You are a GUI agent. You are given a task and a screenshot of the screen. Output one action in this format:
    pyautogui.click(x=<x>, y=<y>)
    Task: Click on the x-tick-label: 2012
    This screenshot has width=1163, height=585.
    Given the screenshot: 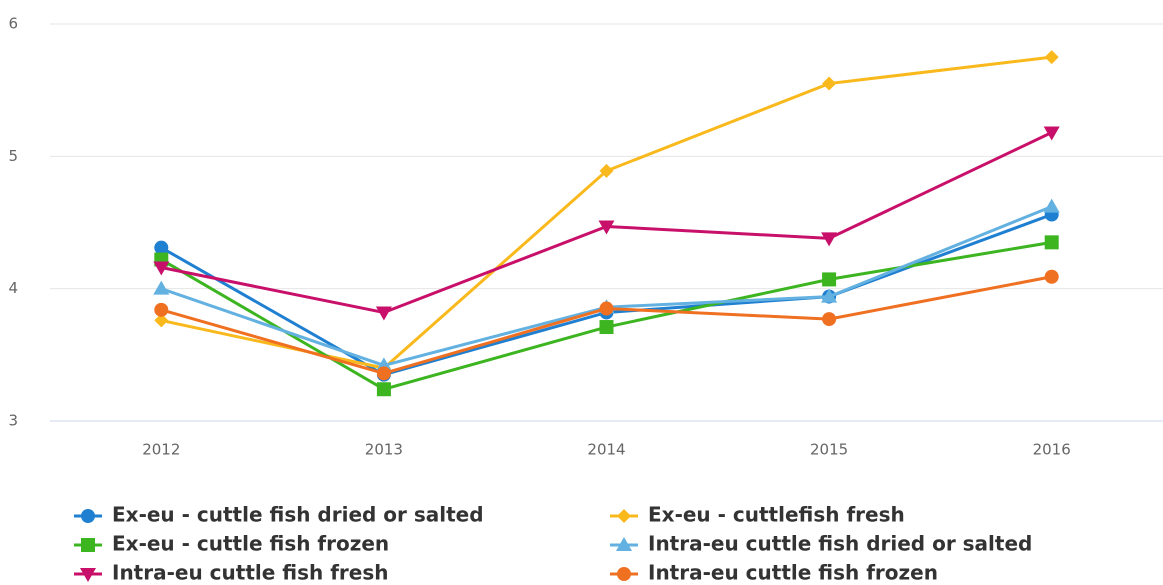 What is the action you would take?
    pyautogui.click(x=161, y=450)
    